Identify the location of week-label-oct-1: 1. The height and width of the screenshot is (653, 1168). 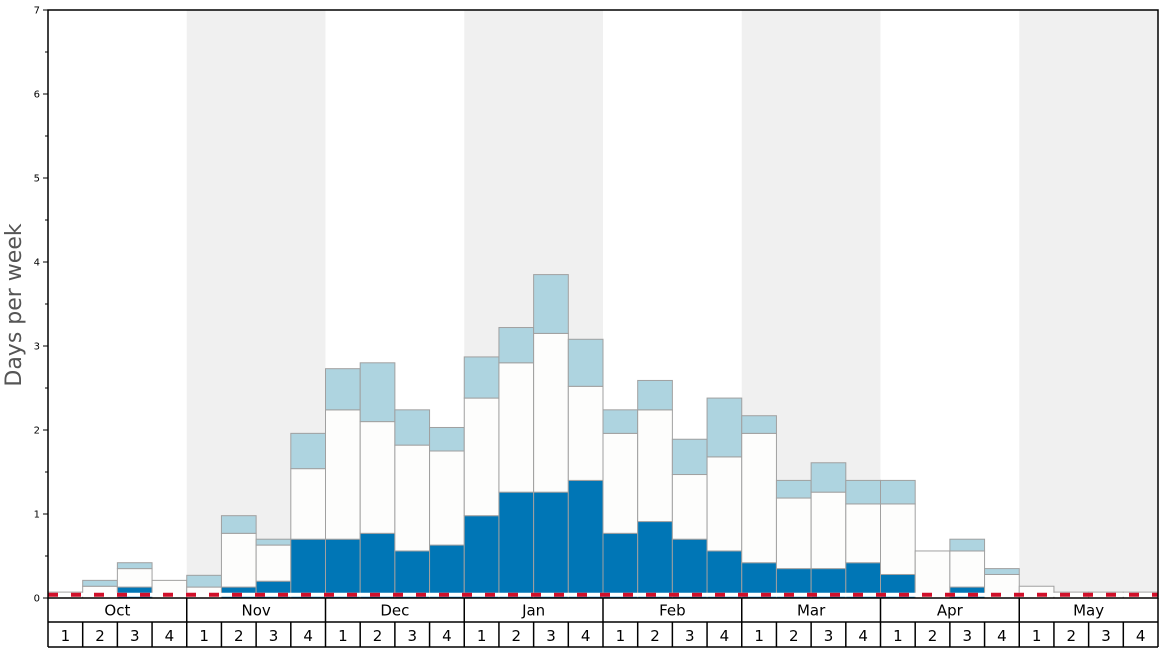
(66, 636).